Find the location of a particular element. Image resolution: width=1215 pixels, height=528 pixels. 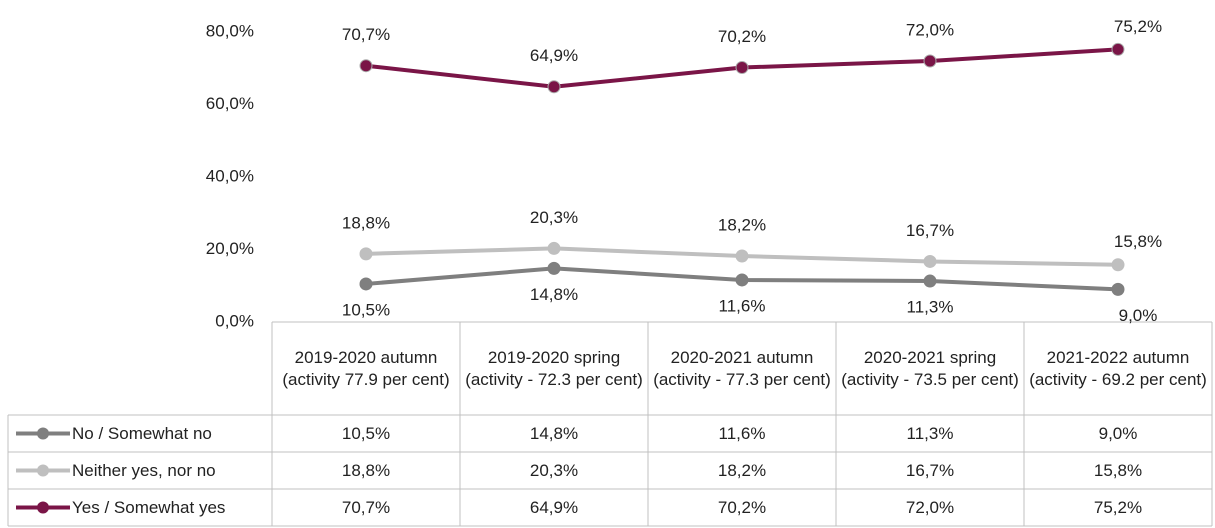

table-value: 11,6% is located at coordinates (742, 433).